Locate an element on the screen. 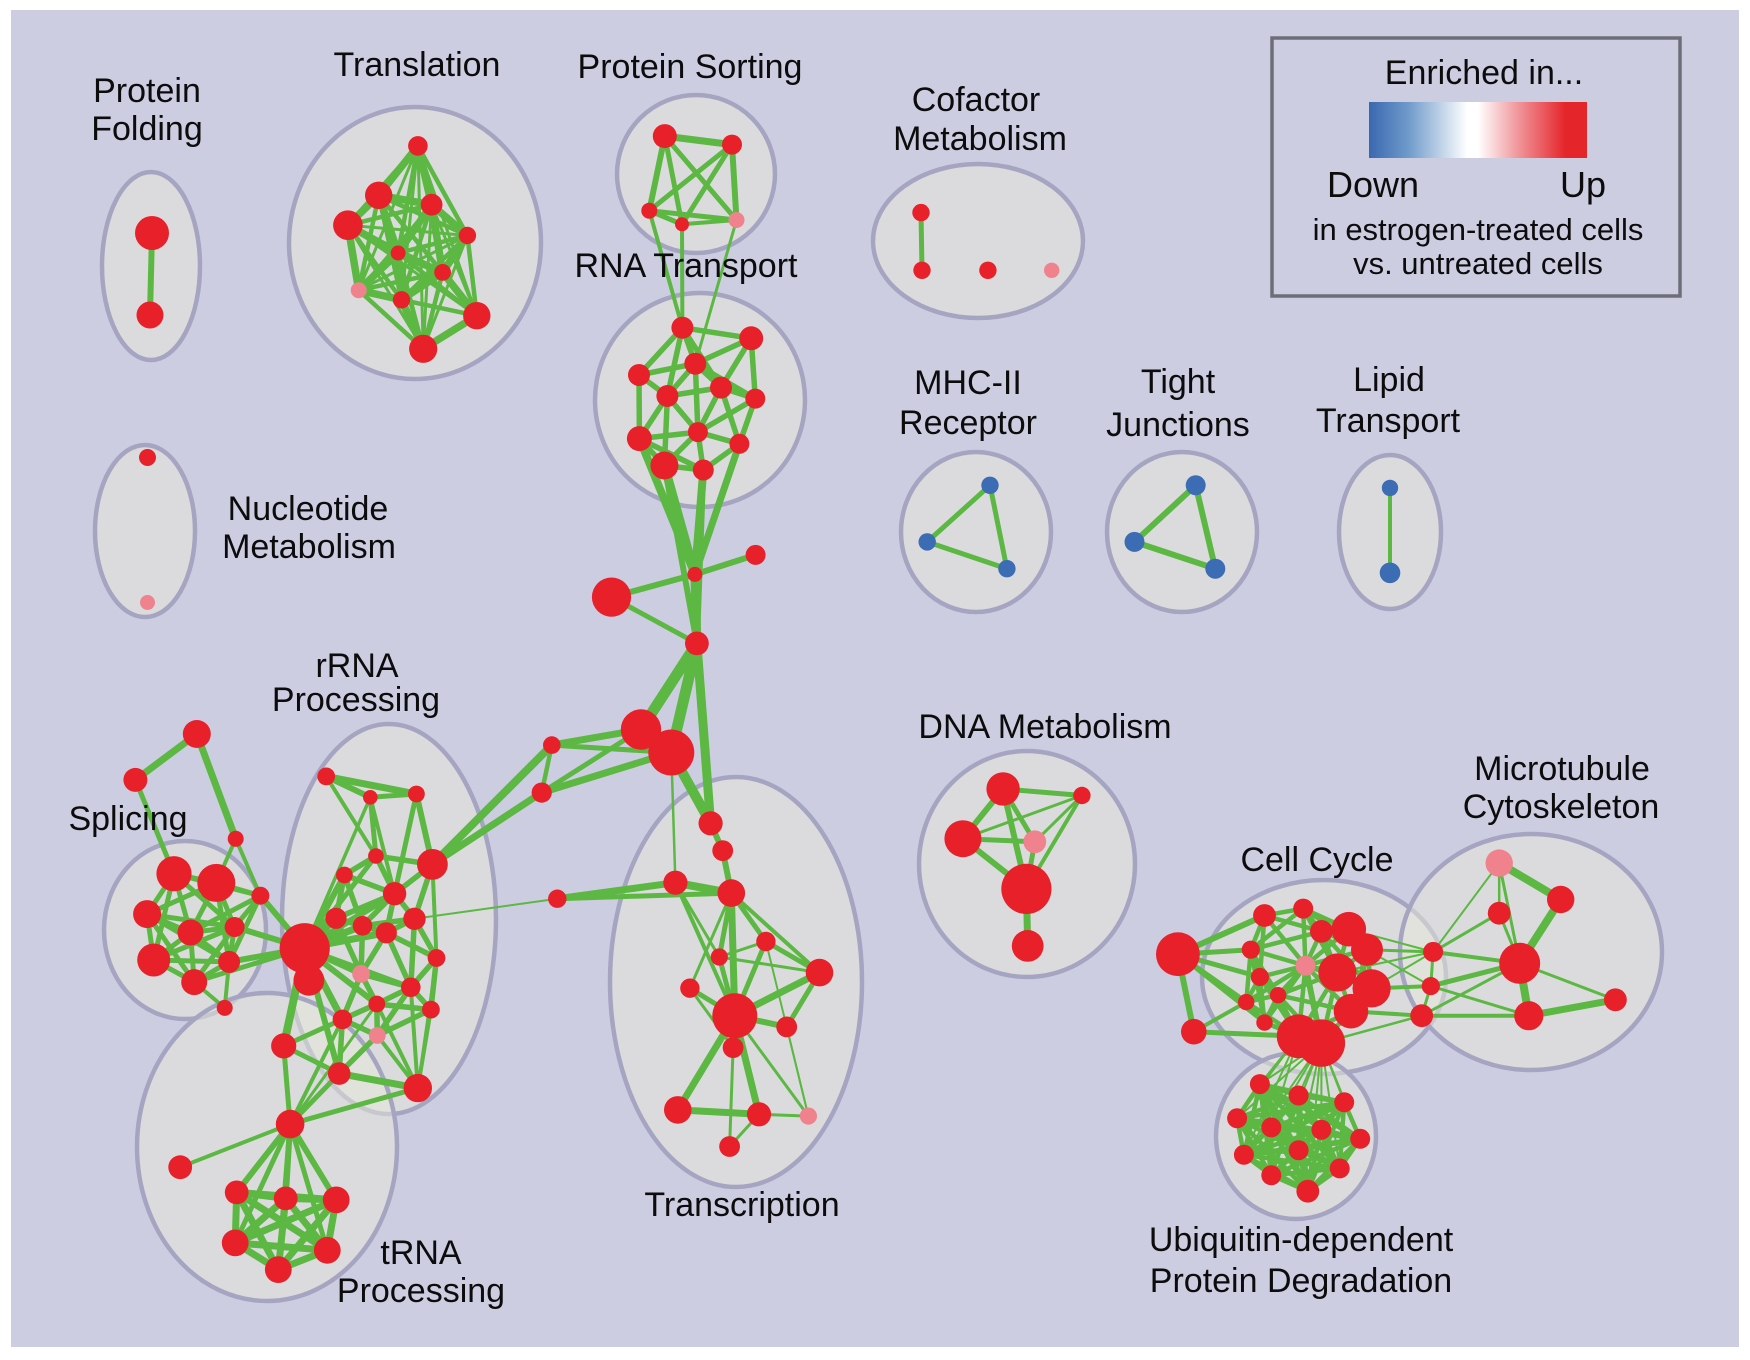 Image resolution: width=1750 pixels, height=1360 pixels. svg-text: MHC-II is located at coordinates (968, 383).